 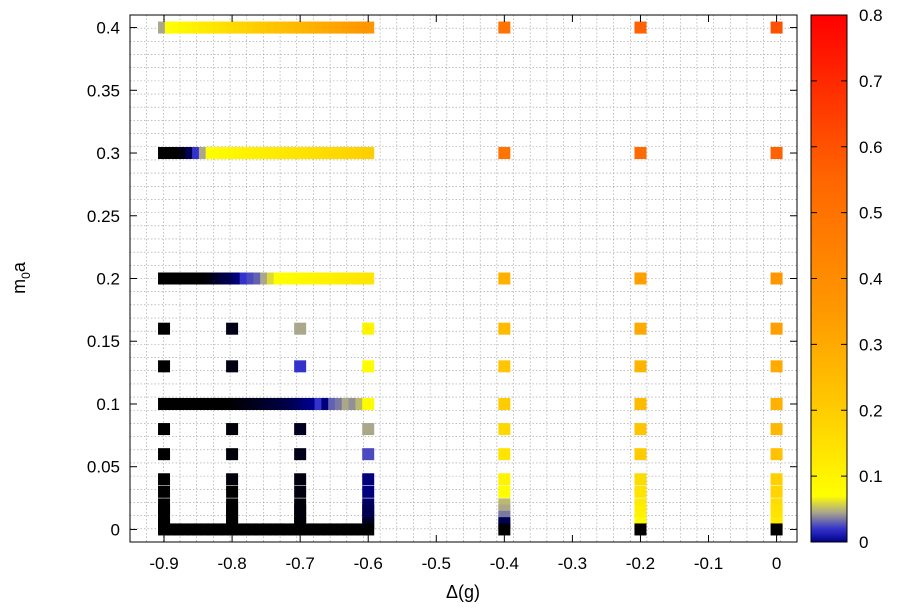 I want to click on y-axis-label: m0a, so click(x=21, y=277).